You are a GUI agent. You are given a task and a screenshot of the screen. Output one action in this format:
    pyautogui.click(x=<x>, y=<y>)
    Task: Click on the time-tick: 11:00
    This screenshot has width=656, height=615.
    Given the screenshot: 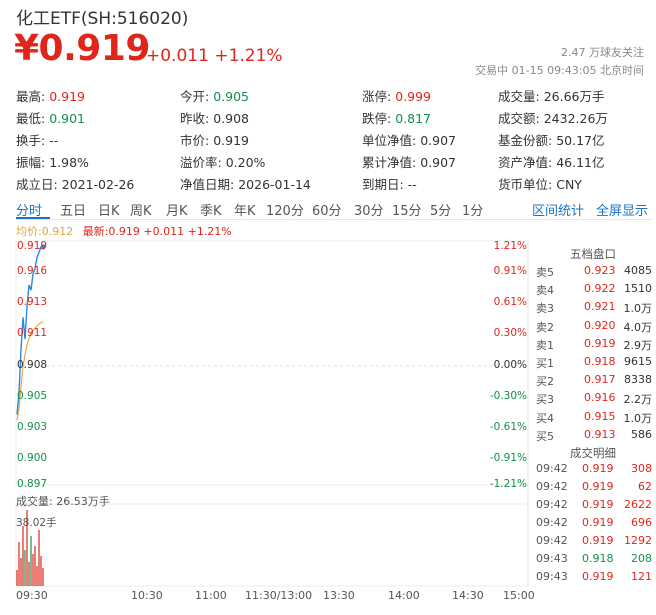 What is the action you would take?
    pyautogui.click(x=211, y=595)
    